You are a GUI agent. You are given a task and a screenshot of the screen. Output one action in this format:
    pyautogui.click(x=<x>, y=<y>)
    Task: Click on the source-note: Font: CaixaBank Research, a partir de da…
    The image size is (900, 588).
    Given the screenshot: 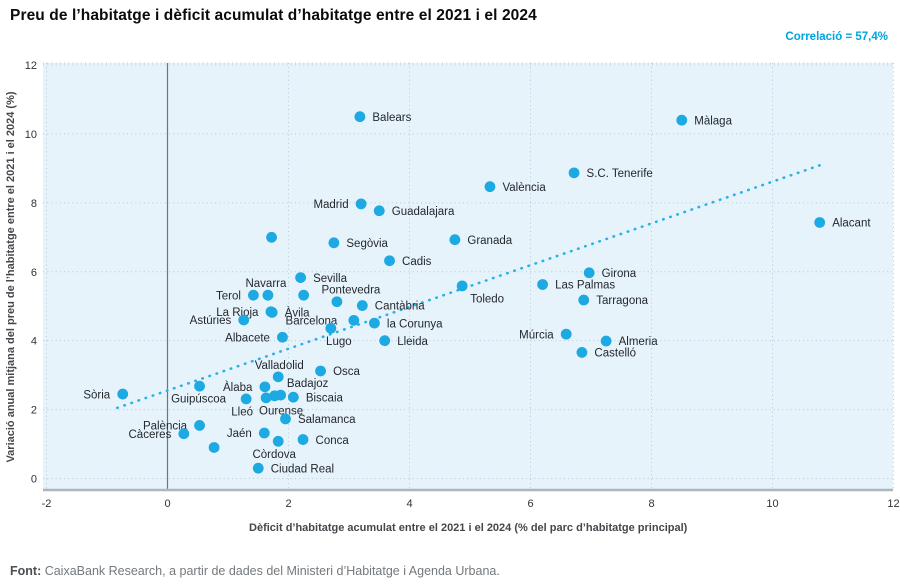 What is the action you would take?
    pyautogui.click(x=255, y=571)
    